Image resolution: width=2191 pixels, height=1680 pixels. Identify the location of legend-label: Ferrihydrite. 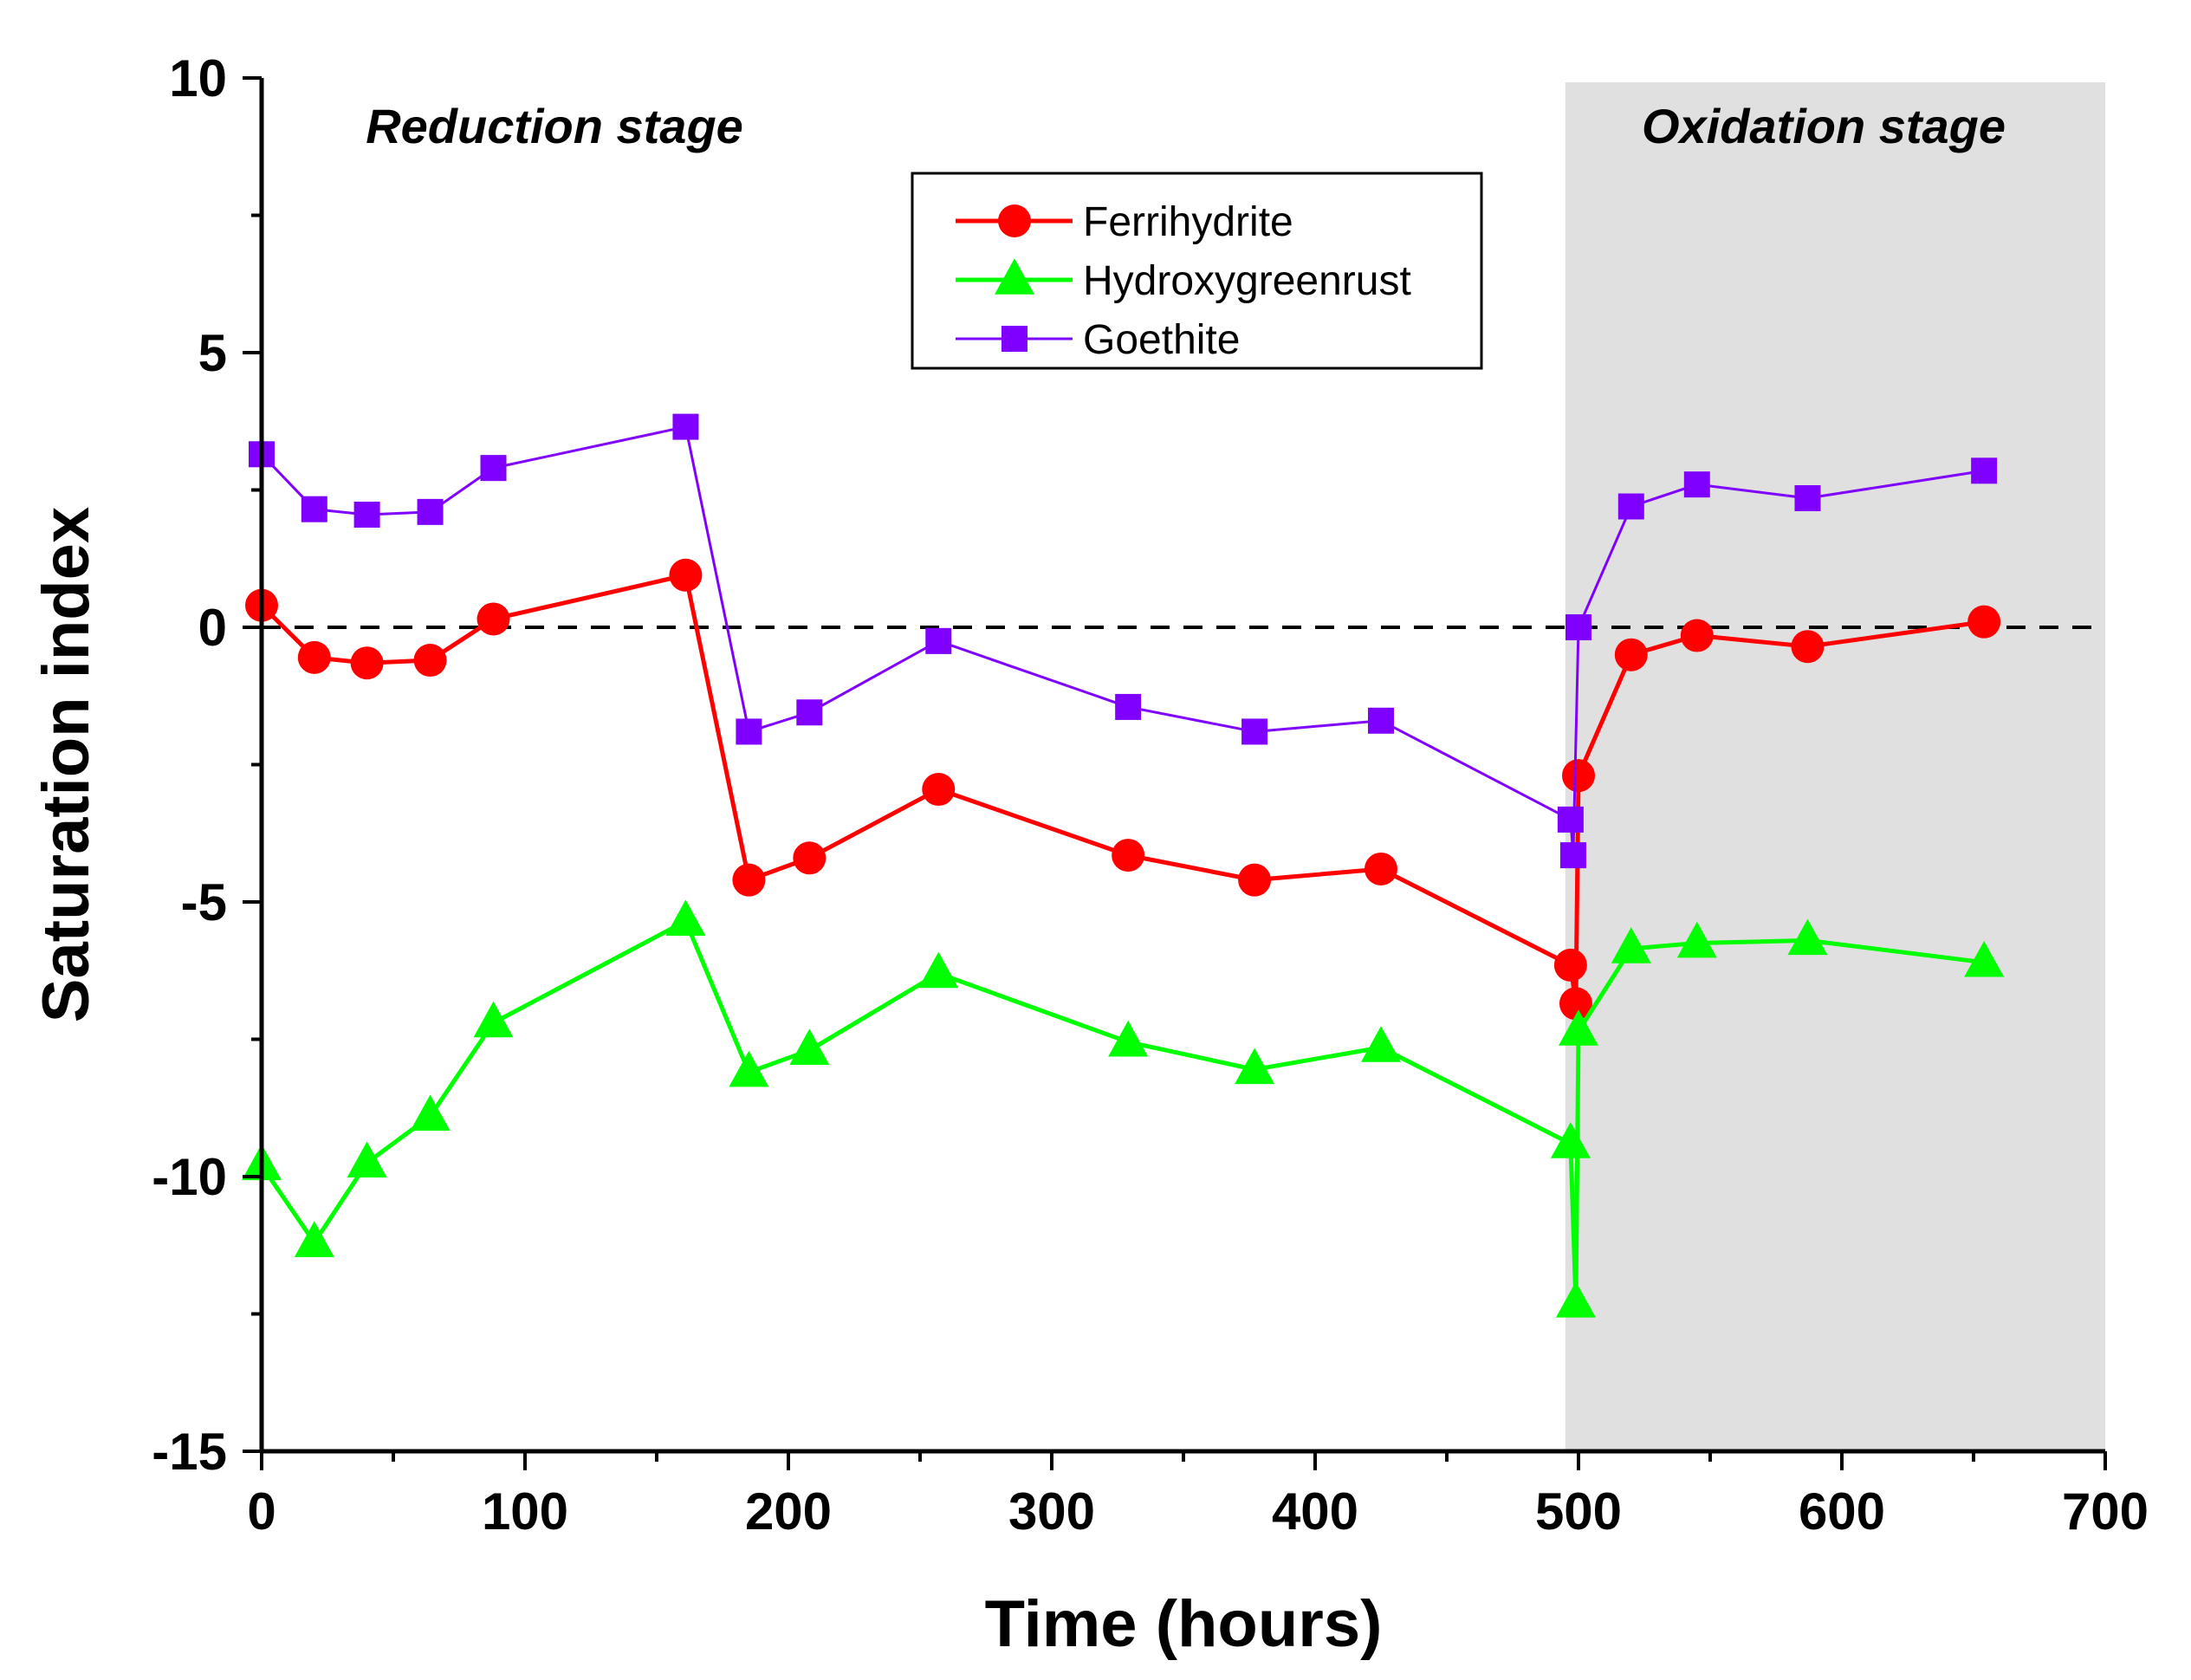
(1188, 222).